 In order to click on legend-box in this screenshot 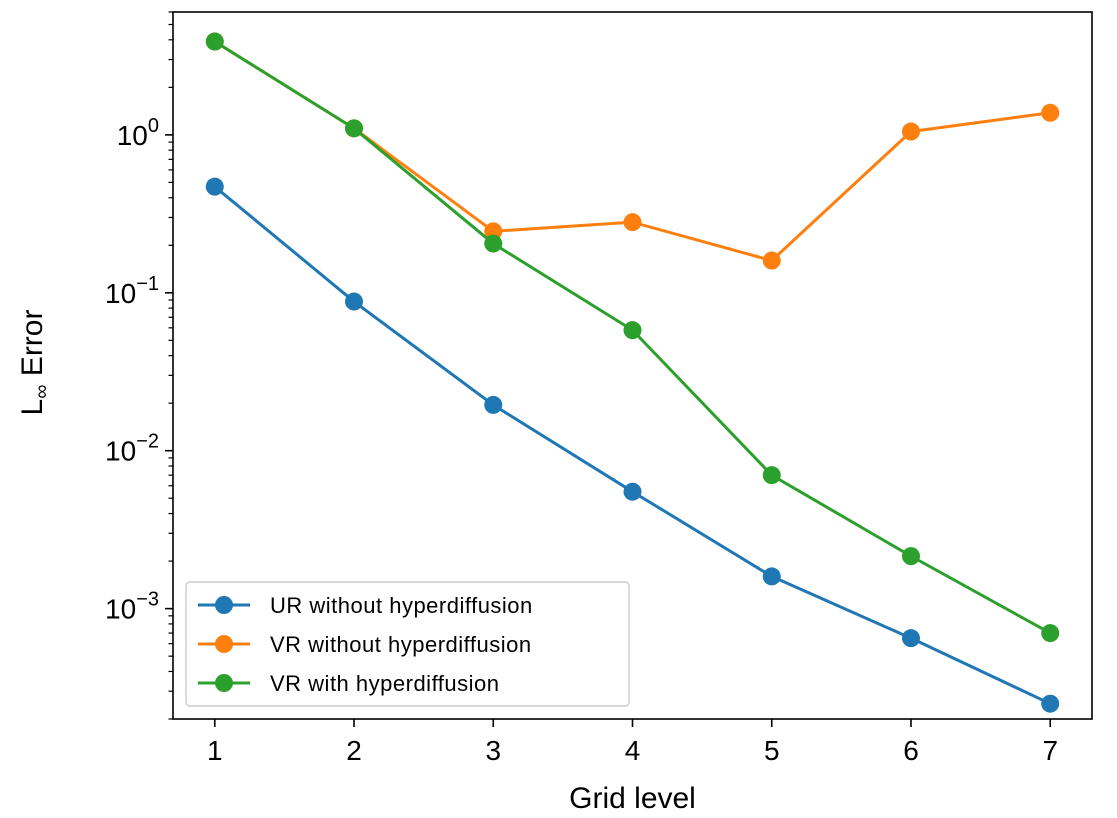, I will do `click(407, 644)`.